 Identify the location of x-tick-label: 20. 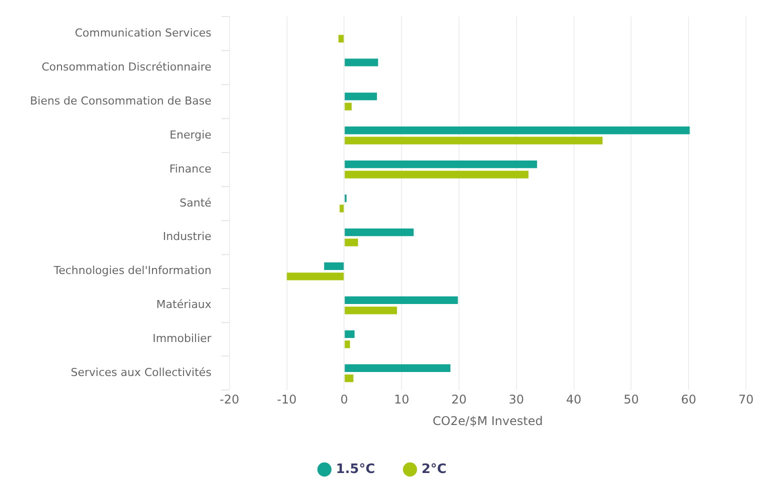
(459, 399).